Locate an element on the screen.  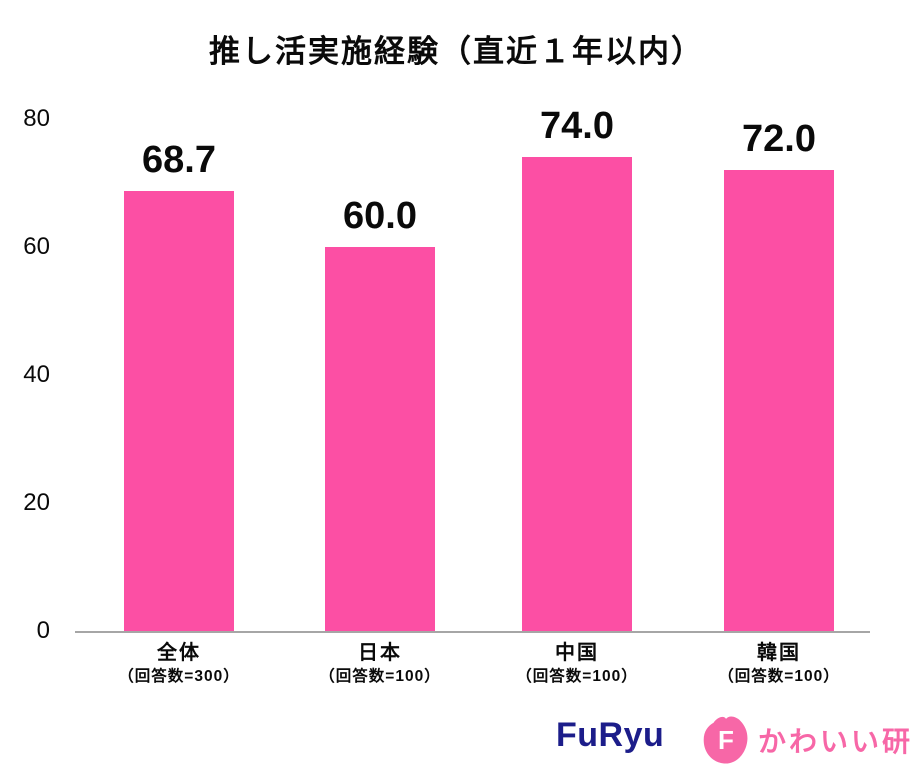
bar-group: 74.0 is located at coordinates (577, 368).